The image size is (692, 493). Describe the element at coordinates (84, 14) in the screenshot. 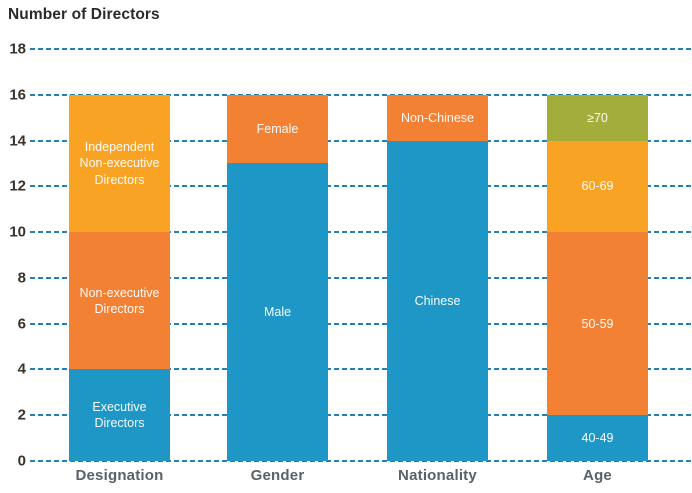

I see `chart-title: Number of Directors` at that location.